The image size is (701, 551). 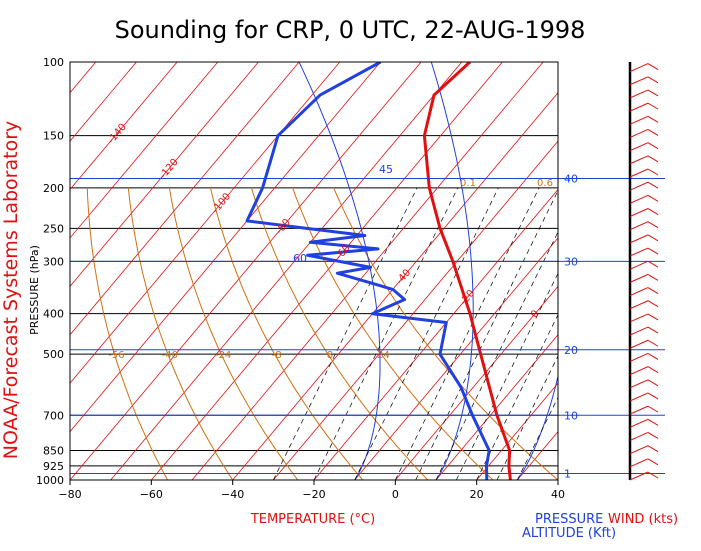 What do you see at coordinates (571, 179) in the screenshot?
I see `altitude-tick-label: 40` at bounding box center [571, 179].